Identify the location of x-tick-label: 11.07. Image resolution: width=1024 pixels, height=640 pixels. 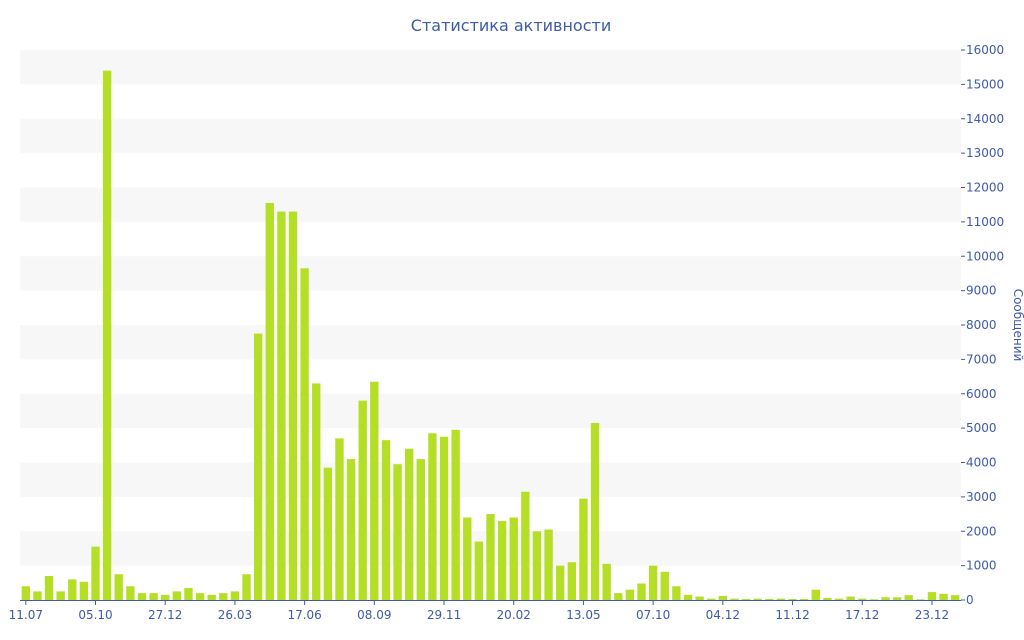
(26, 615).